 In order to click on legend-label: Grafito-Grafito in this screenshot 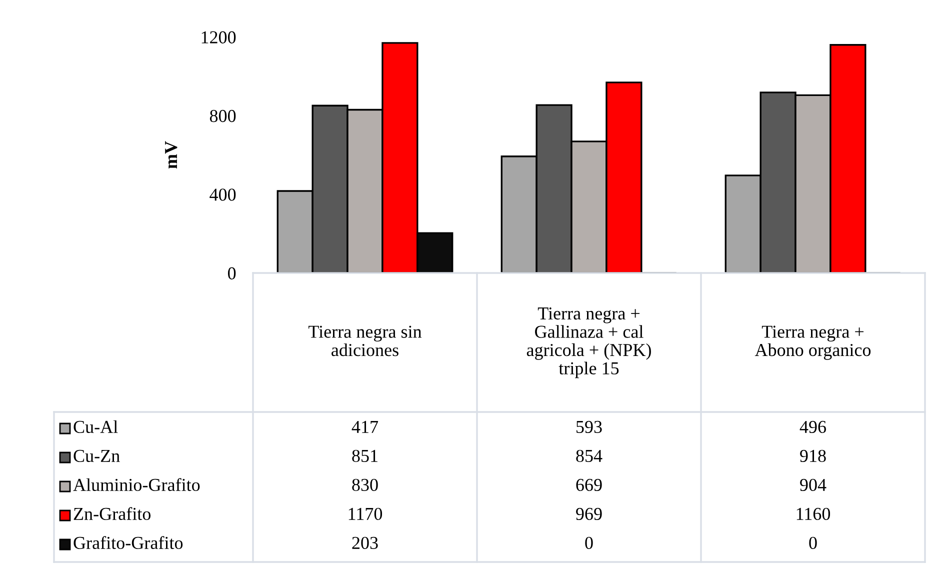, I will do `click(128, 543)`.